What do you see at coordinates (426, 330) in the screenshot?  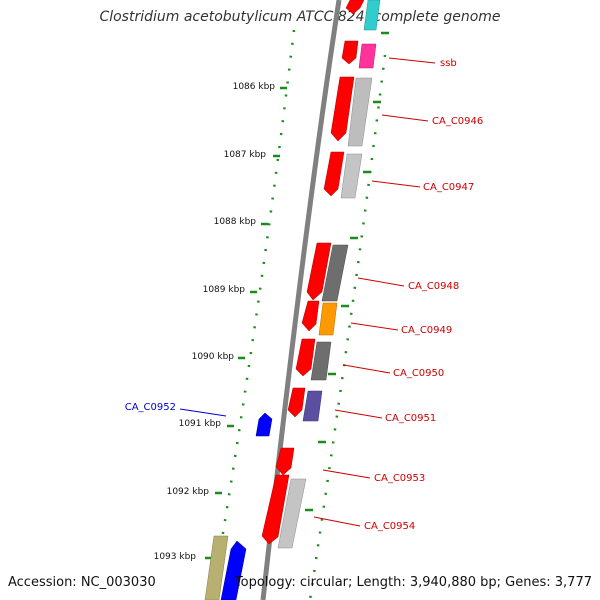 I see `gene-label: CA_C0949` at bounding box center [426, 330].